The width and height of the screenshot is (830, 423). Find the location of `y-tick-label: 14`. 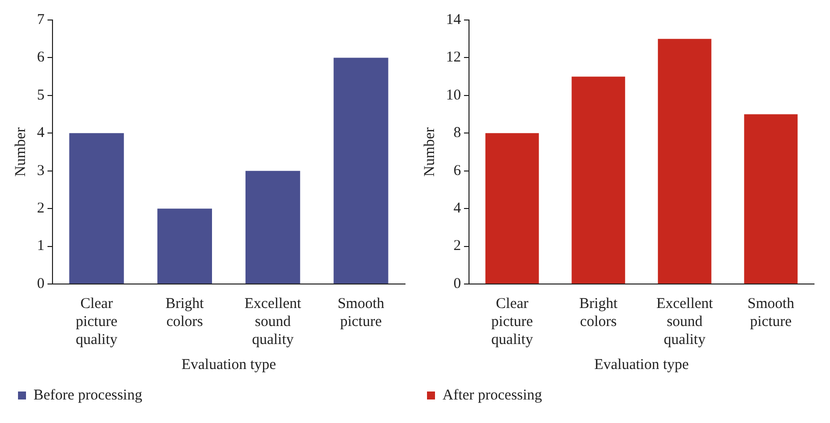

y-tick-label: 14 is located at coordinates (454, 20).